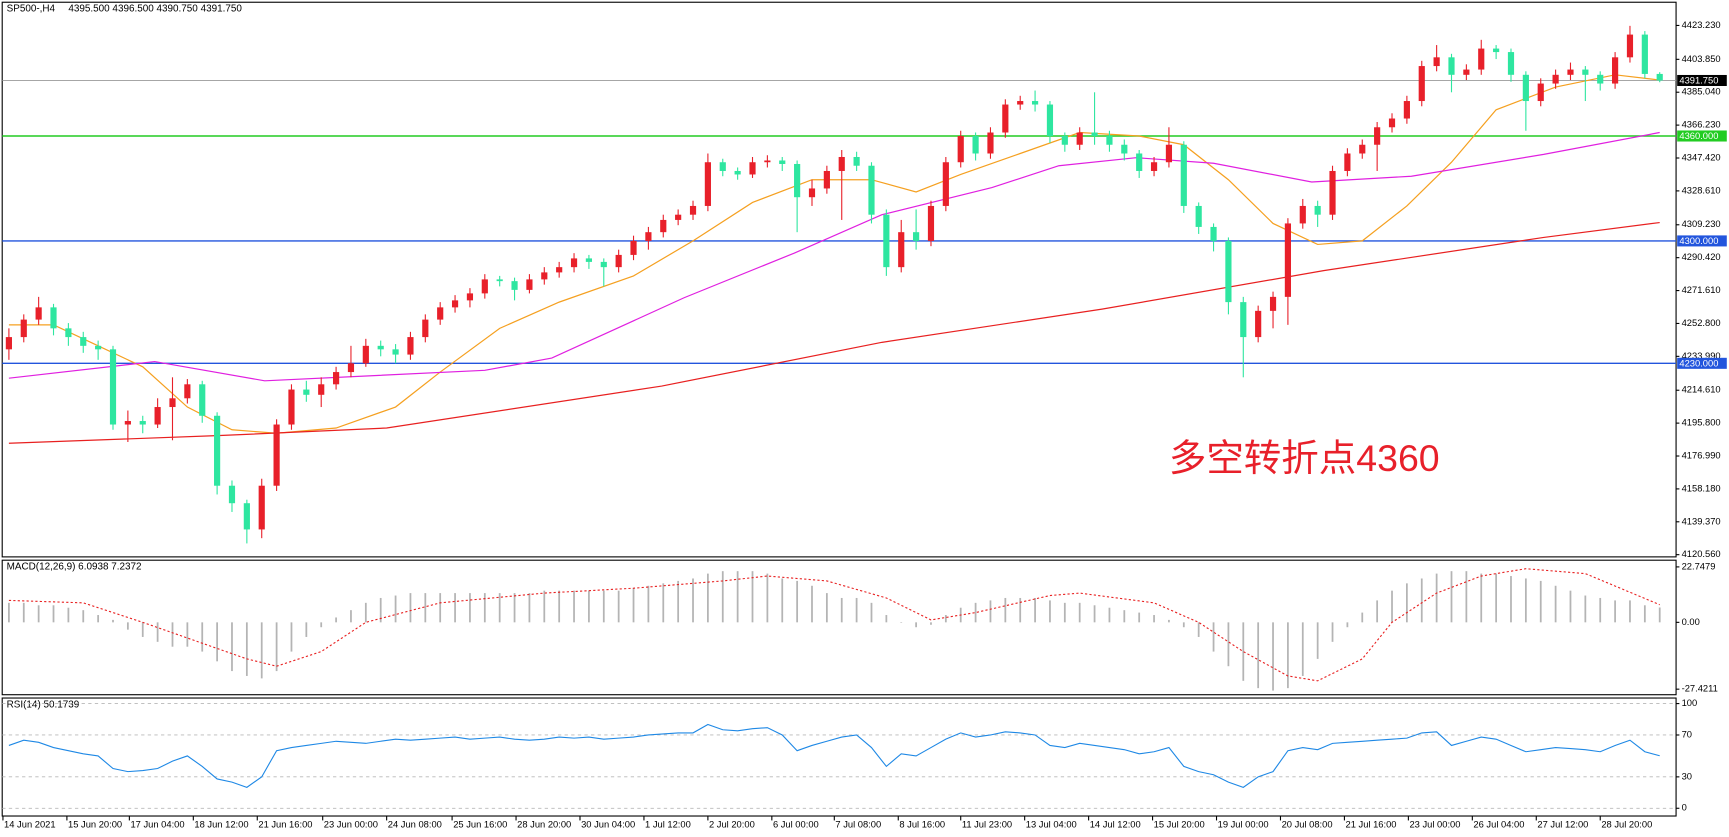 This screenshot has width=1729, height=837. I want to click on x-tick-label: 15 Jul 20:00, so click(1179, 824).